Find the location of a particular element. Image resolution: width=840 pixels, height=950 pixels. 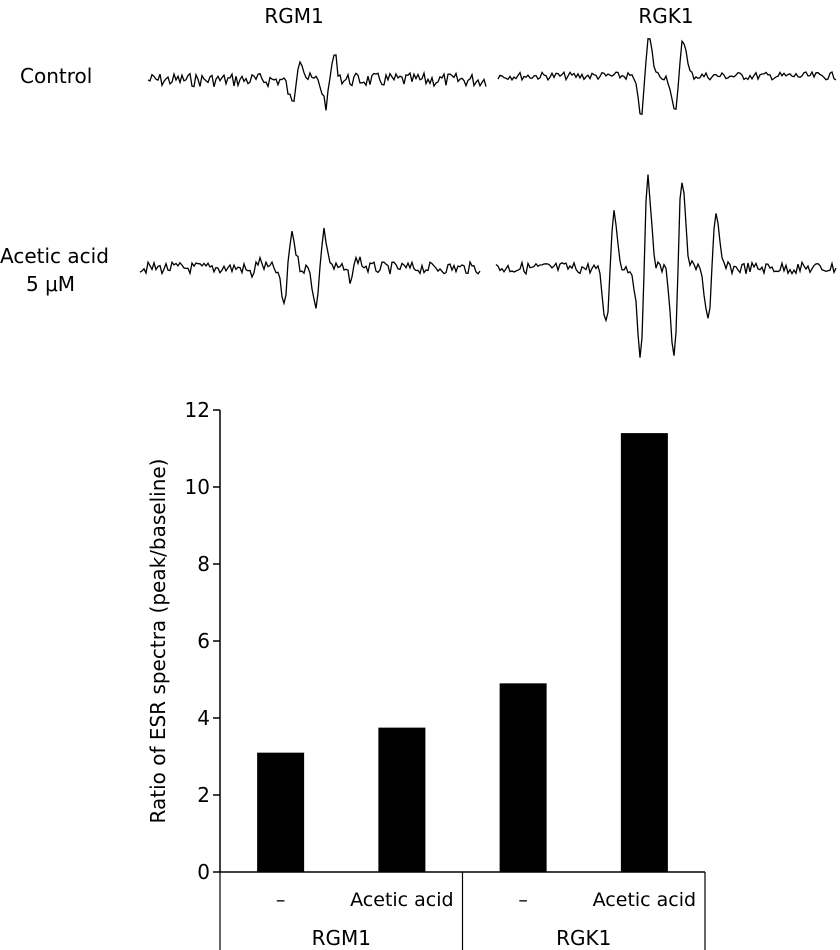

y-tick-label: 10 is located at coordinates (197, 487).